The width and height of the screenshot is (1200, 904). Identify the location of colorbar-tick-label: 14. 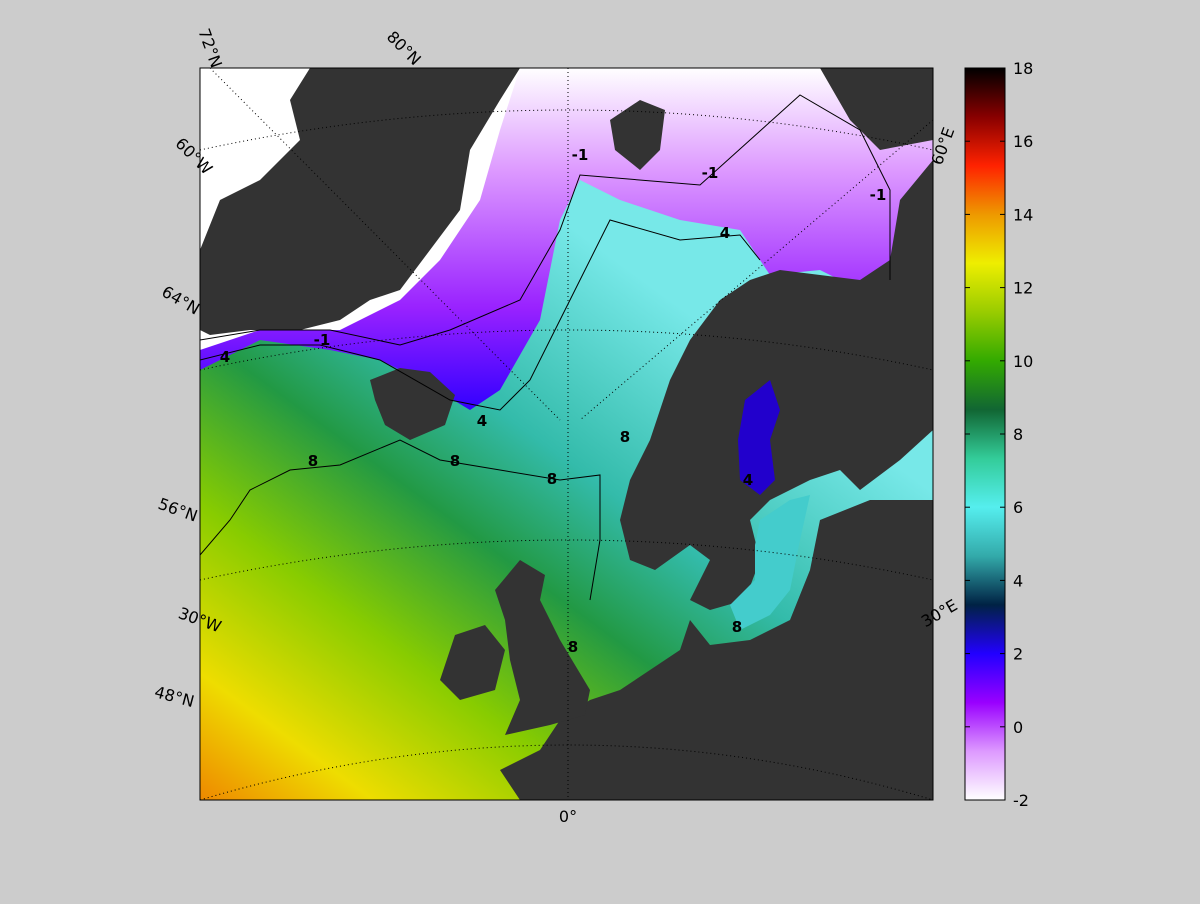
(1023, 214).